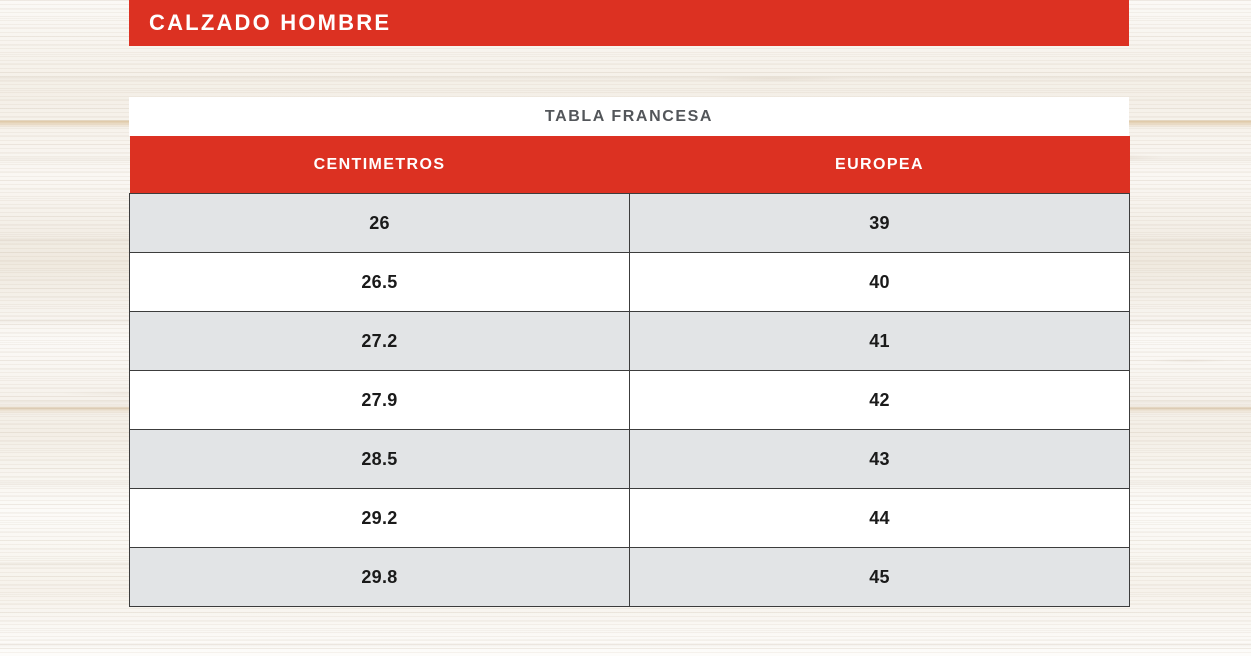  I want to click on table-row: 26.5 40, so click(629, 282).